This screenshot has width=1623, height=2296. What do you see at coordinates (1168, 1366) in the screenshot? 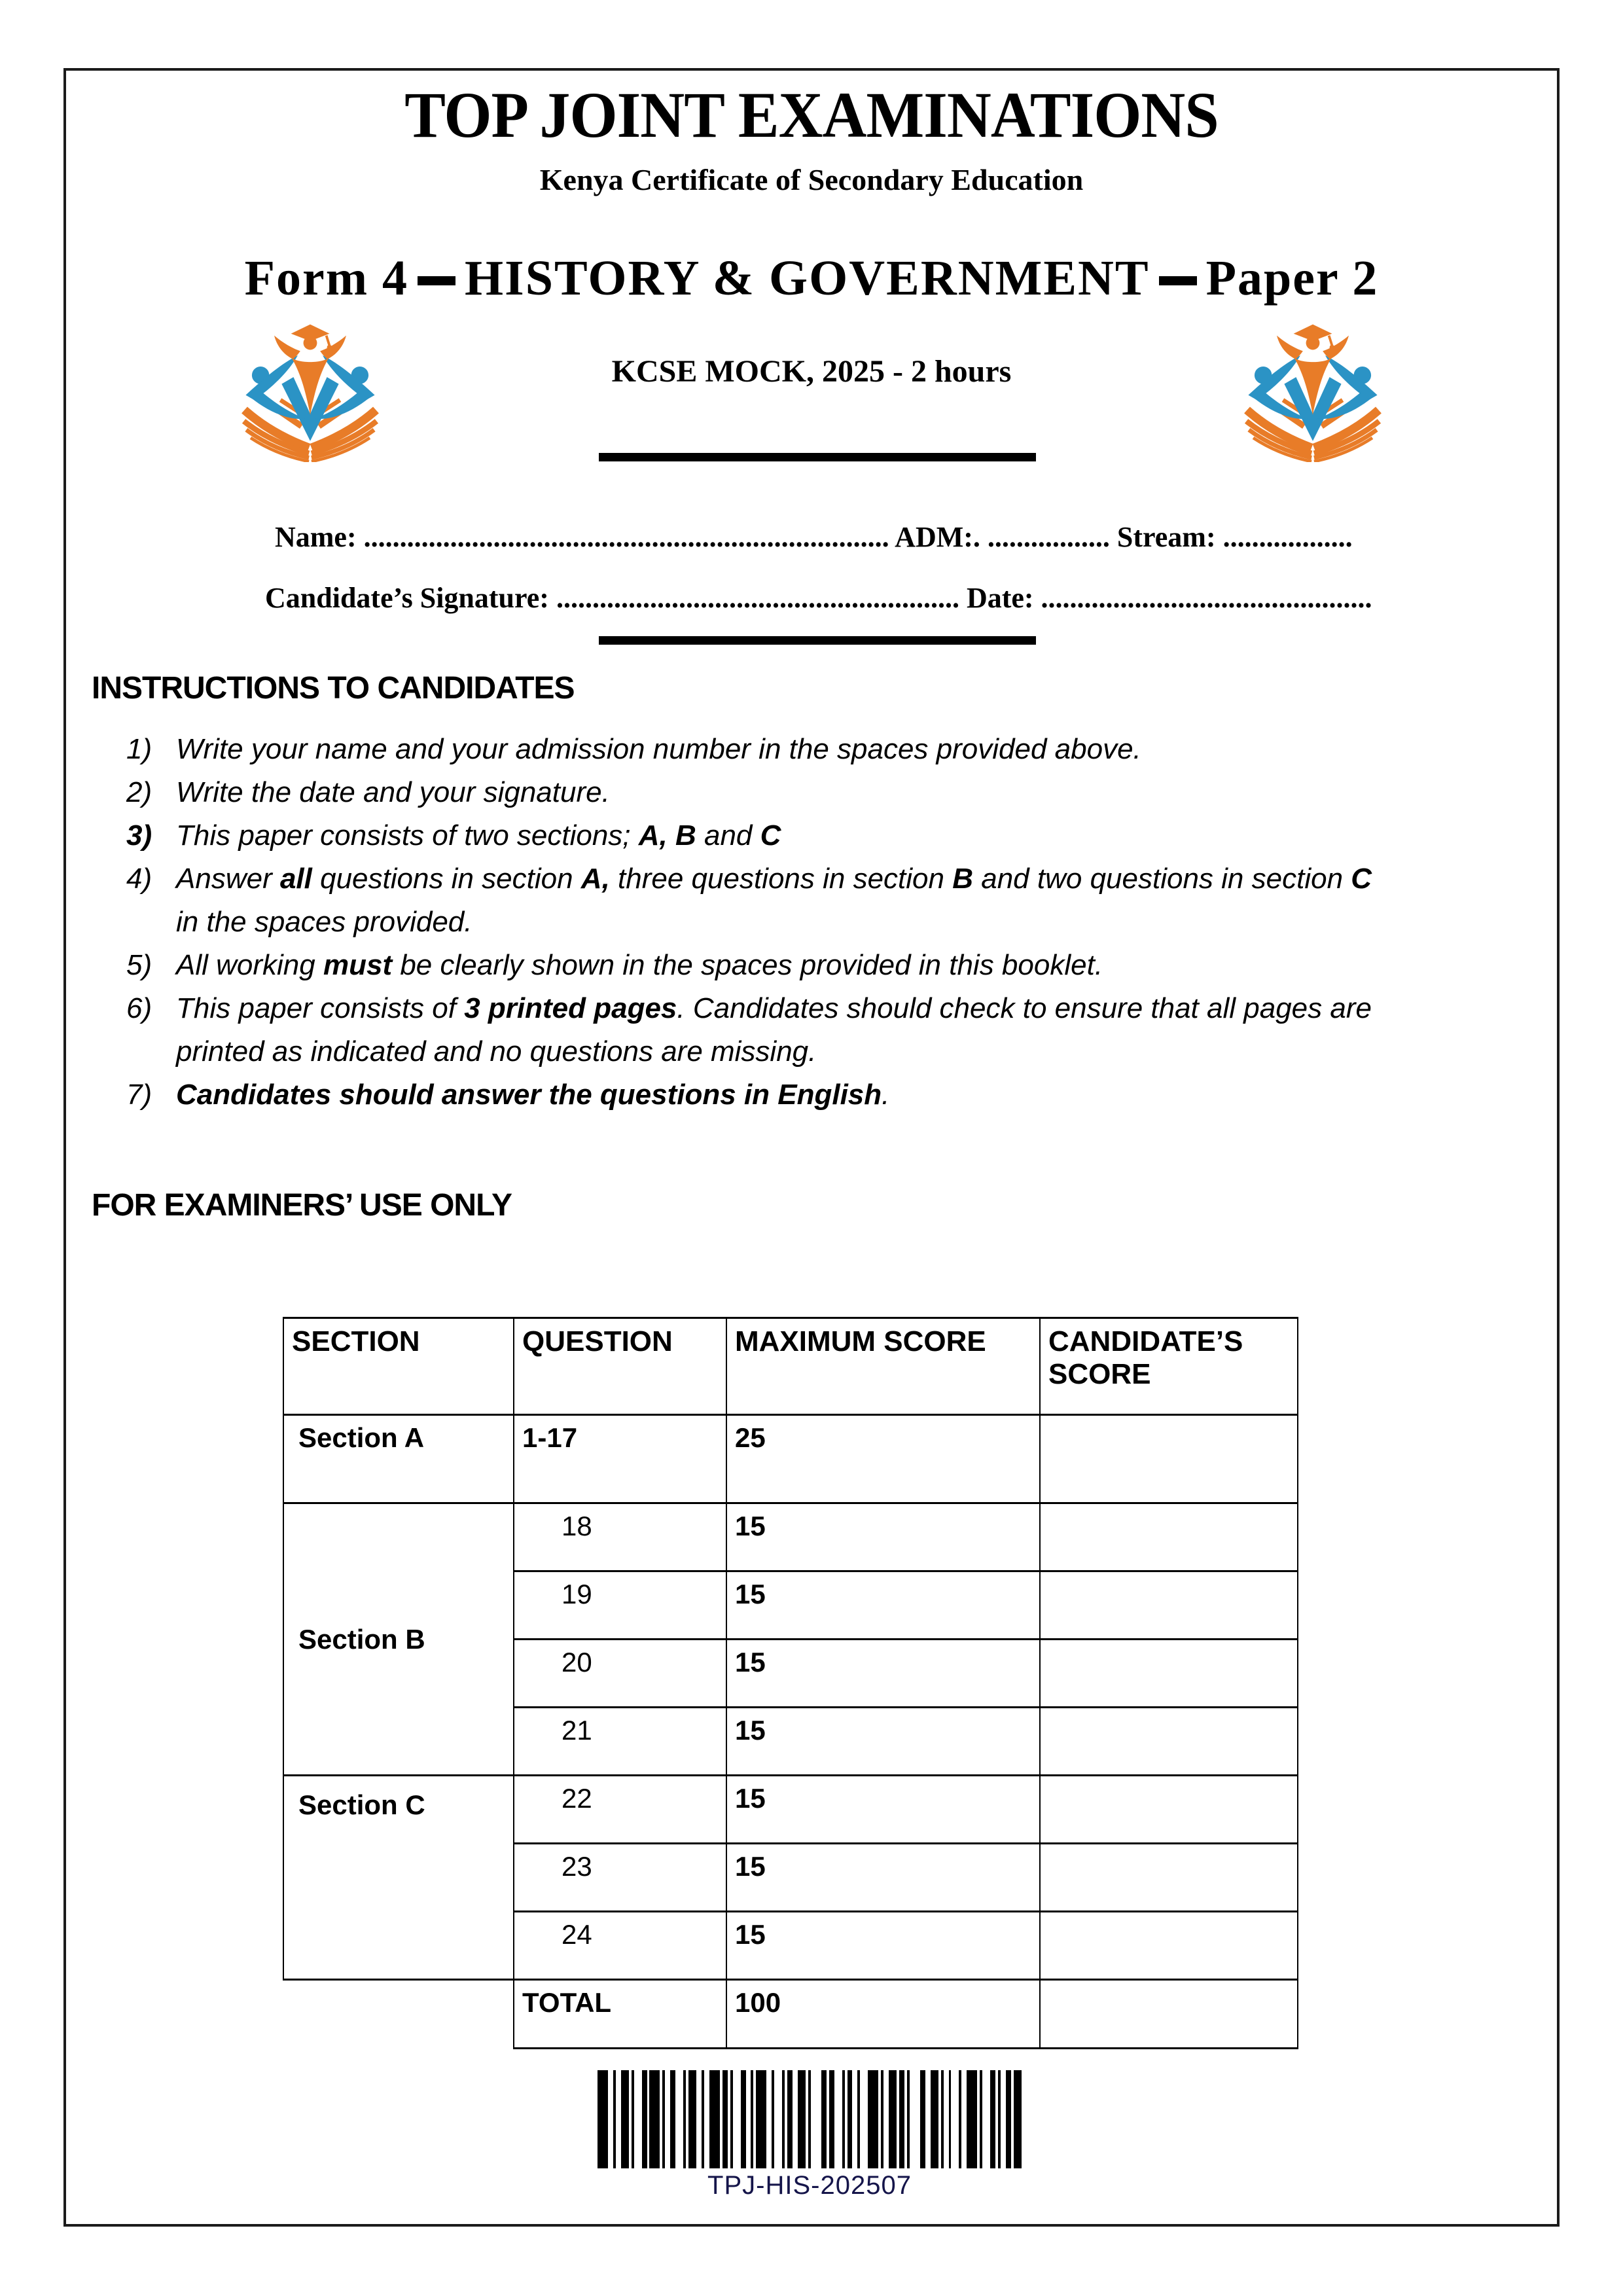
I see `col-header-candidate-score: CANDIDATE’S SCORE` at bounding box center [1168, 1366].